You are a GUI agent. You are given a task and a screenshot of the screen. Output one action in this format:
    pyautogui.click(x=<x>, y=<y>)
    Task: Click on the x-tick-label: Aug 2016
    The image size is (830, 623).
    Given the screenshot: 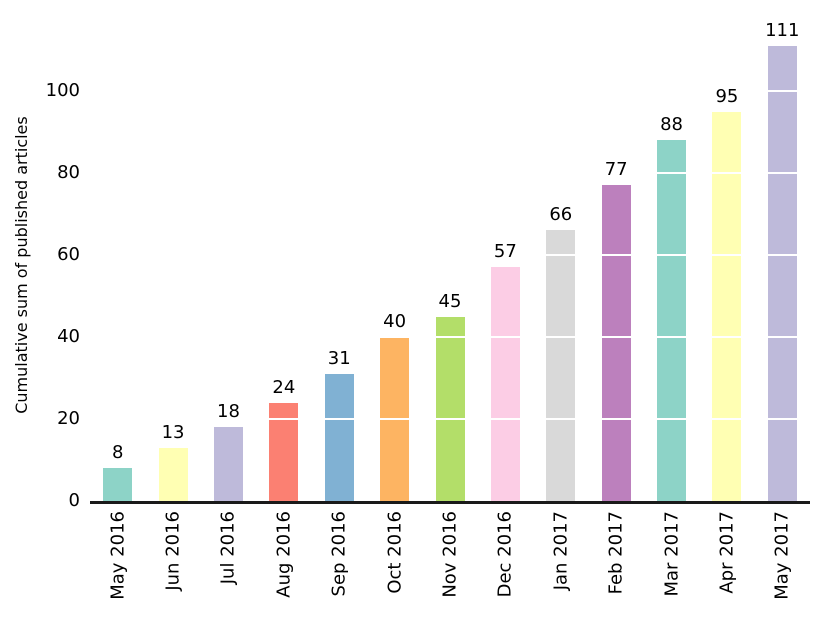 What is the action you would take?
    pyautogui.click(x=284, y=554)
    